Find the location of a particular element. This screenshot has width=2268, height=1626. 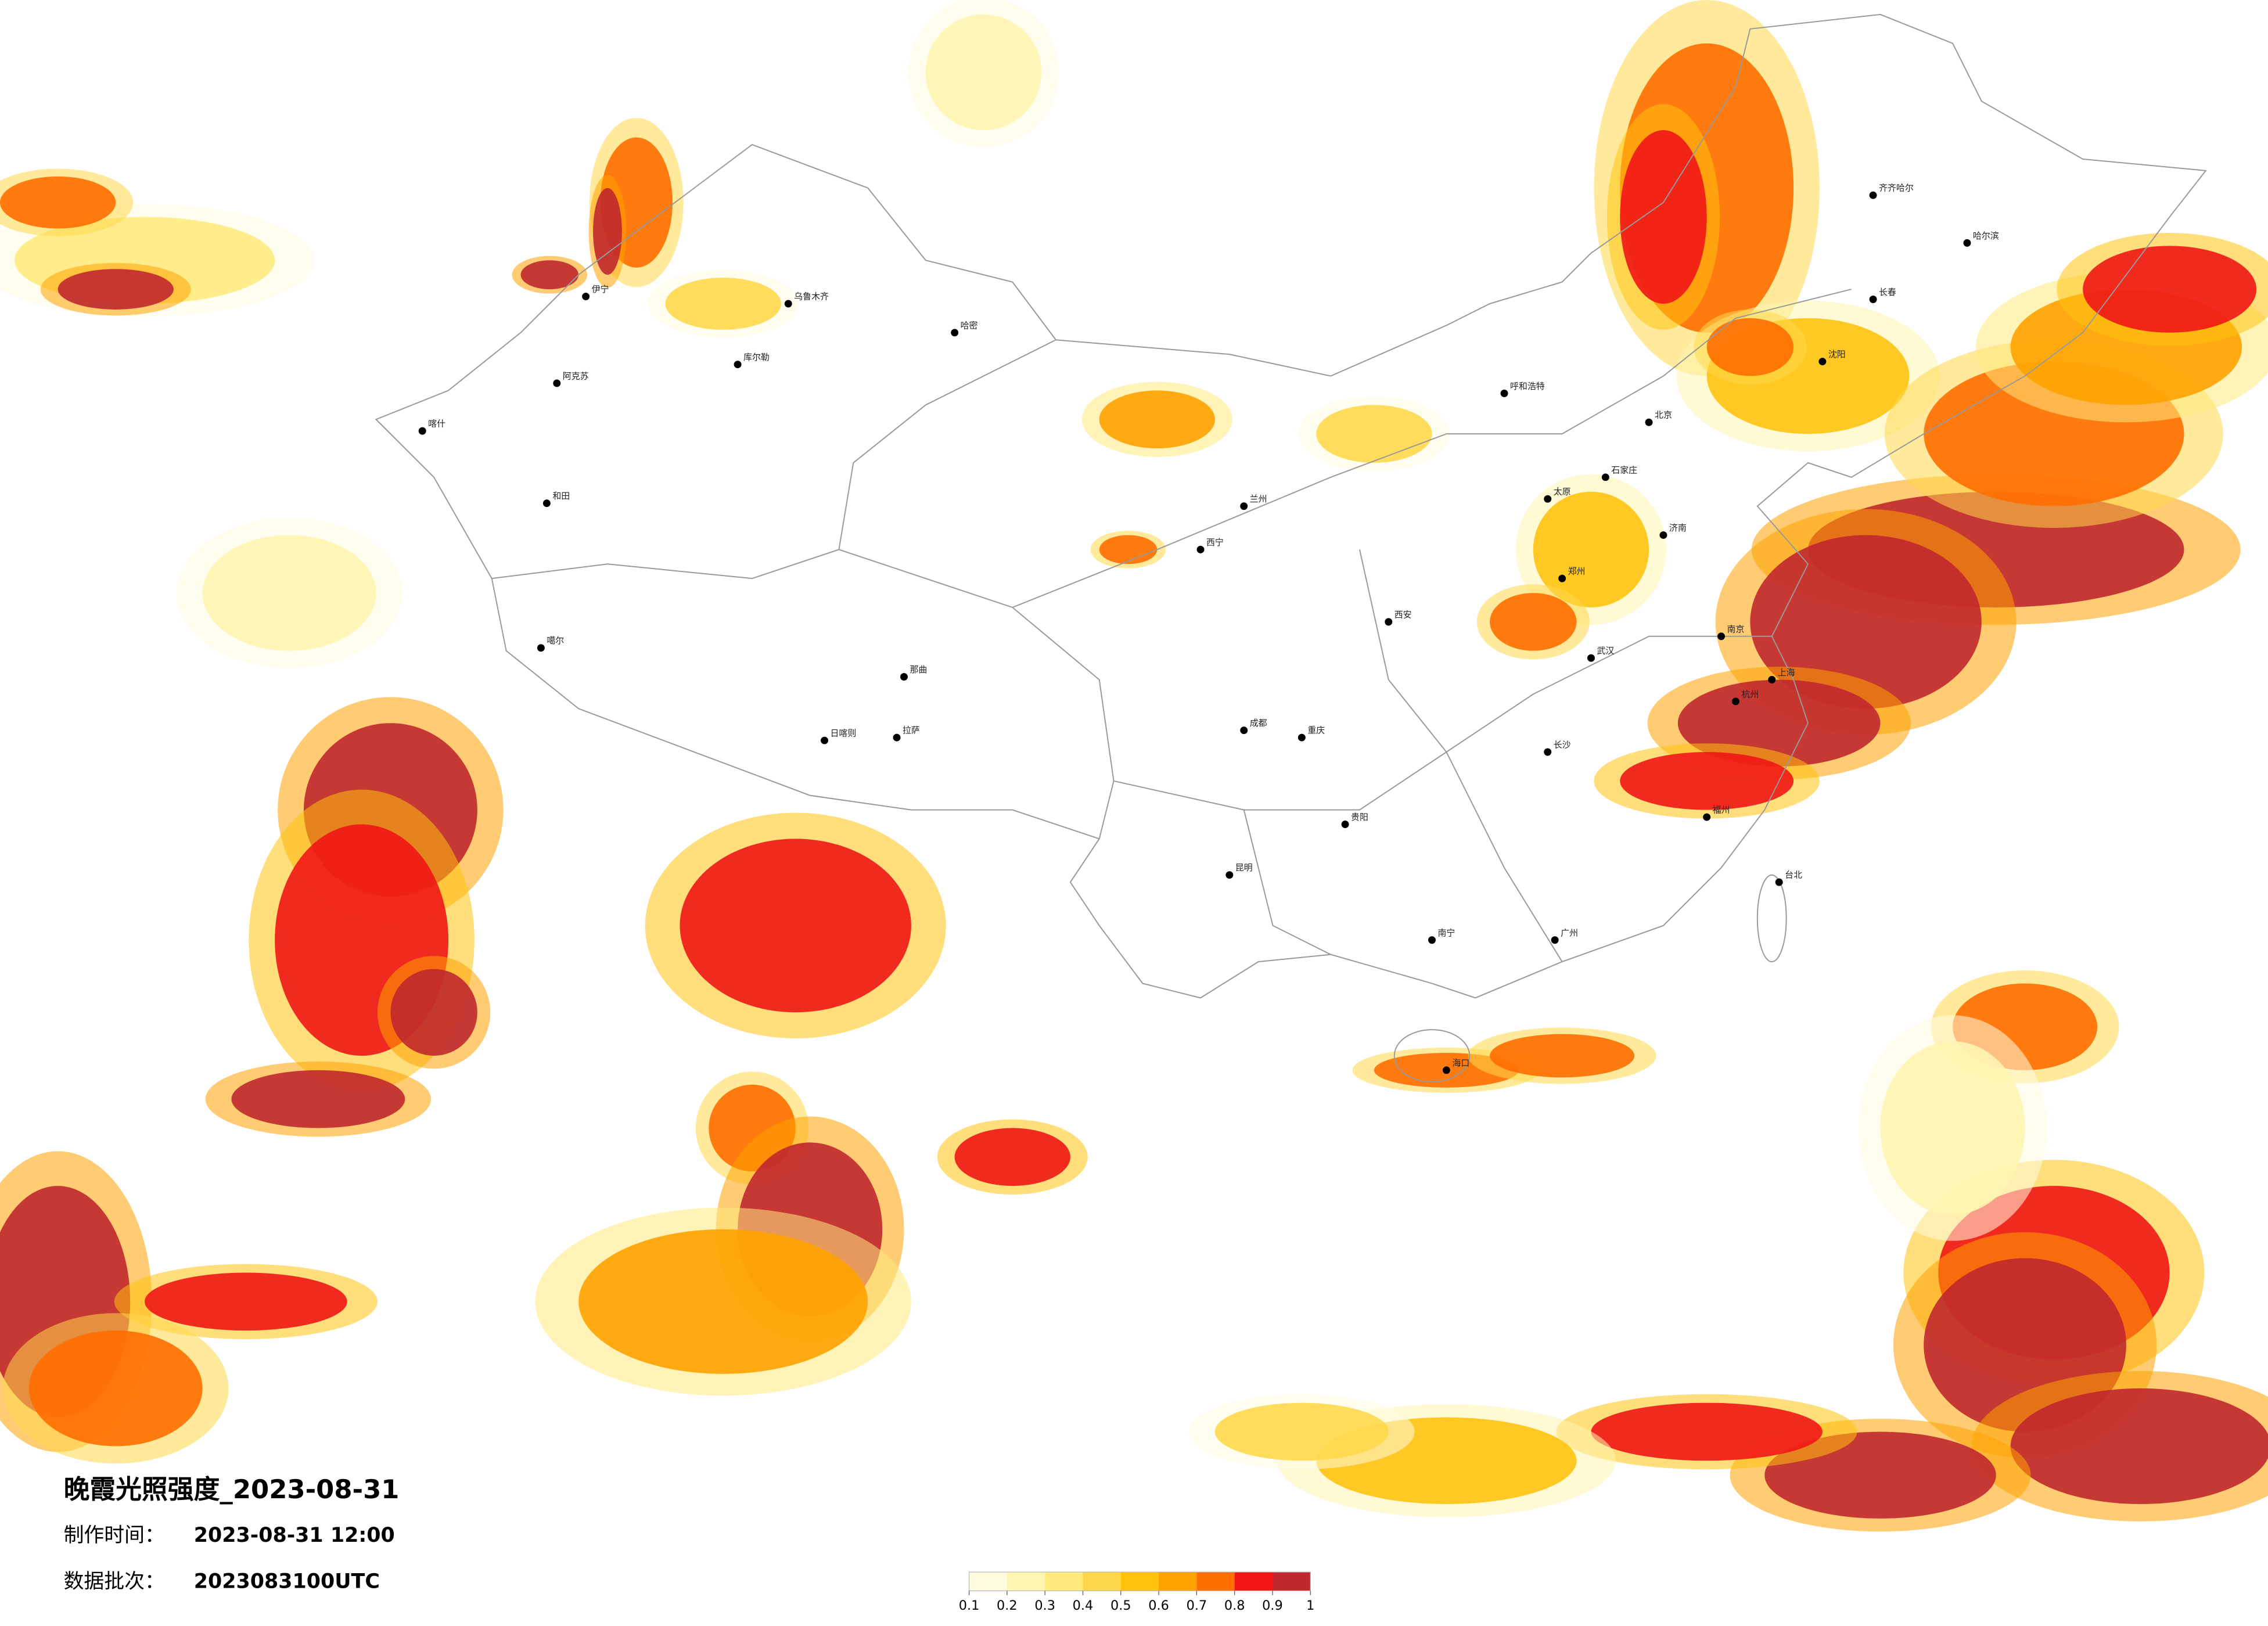

city-label: 伊宁 is located at coordinates (600, 289).